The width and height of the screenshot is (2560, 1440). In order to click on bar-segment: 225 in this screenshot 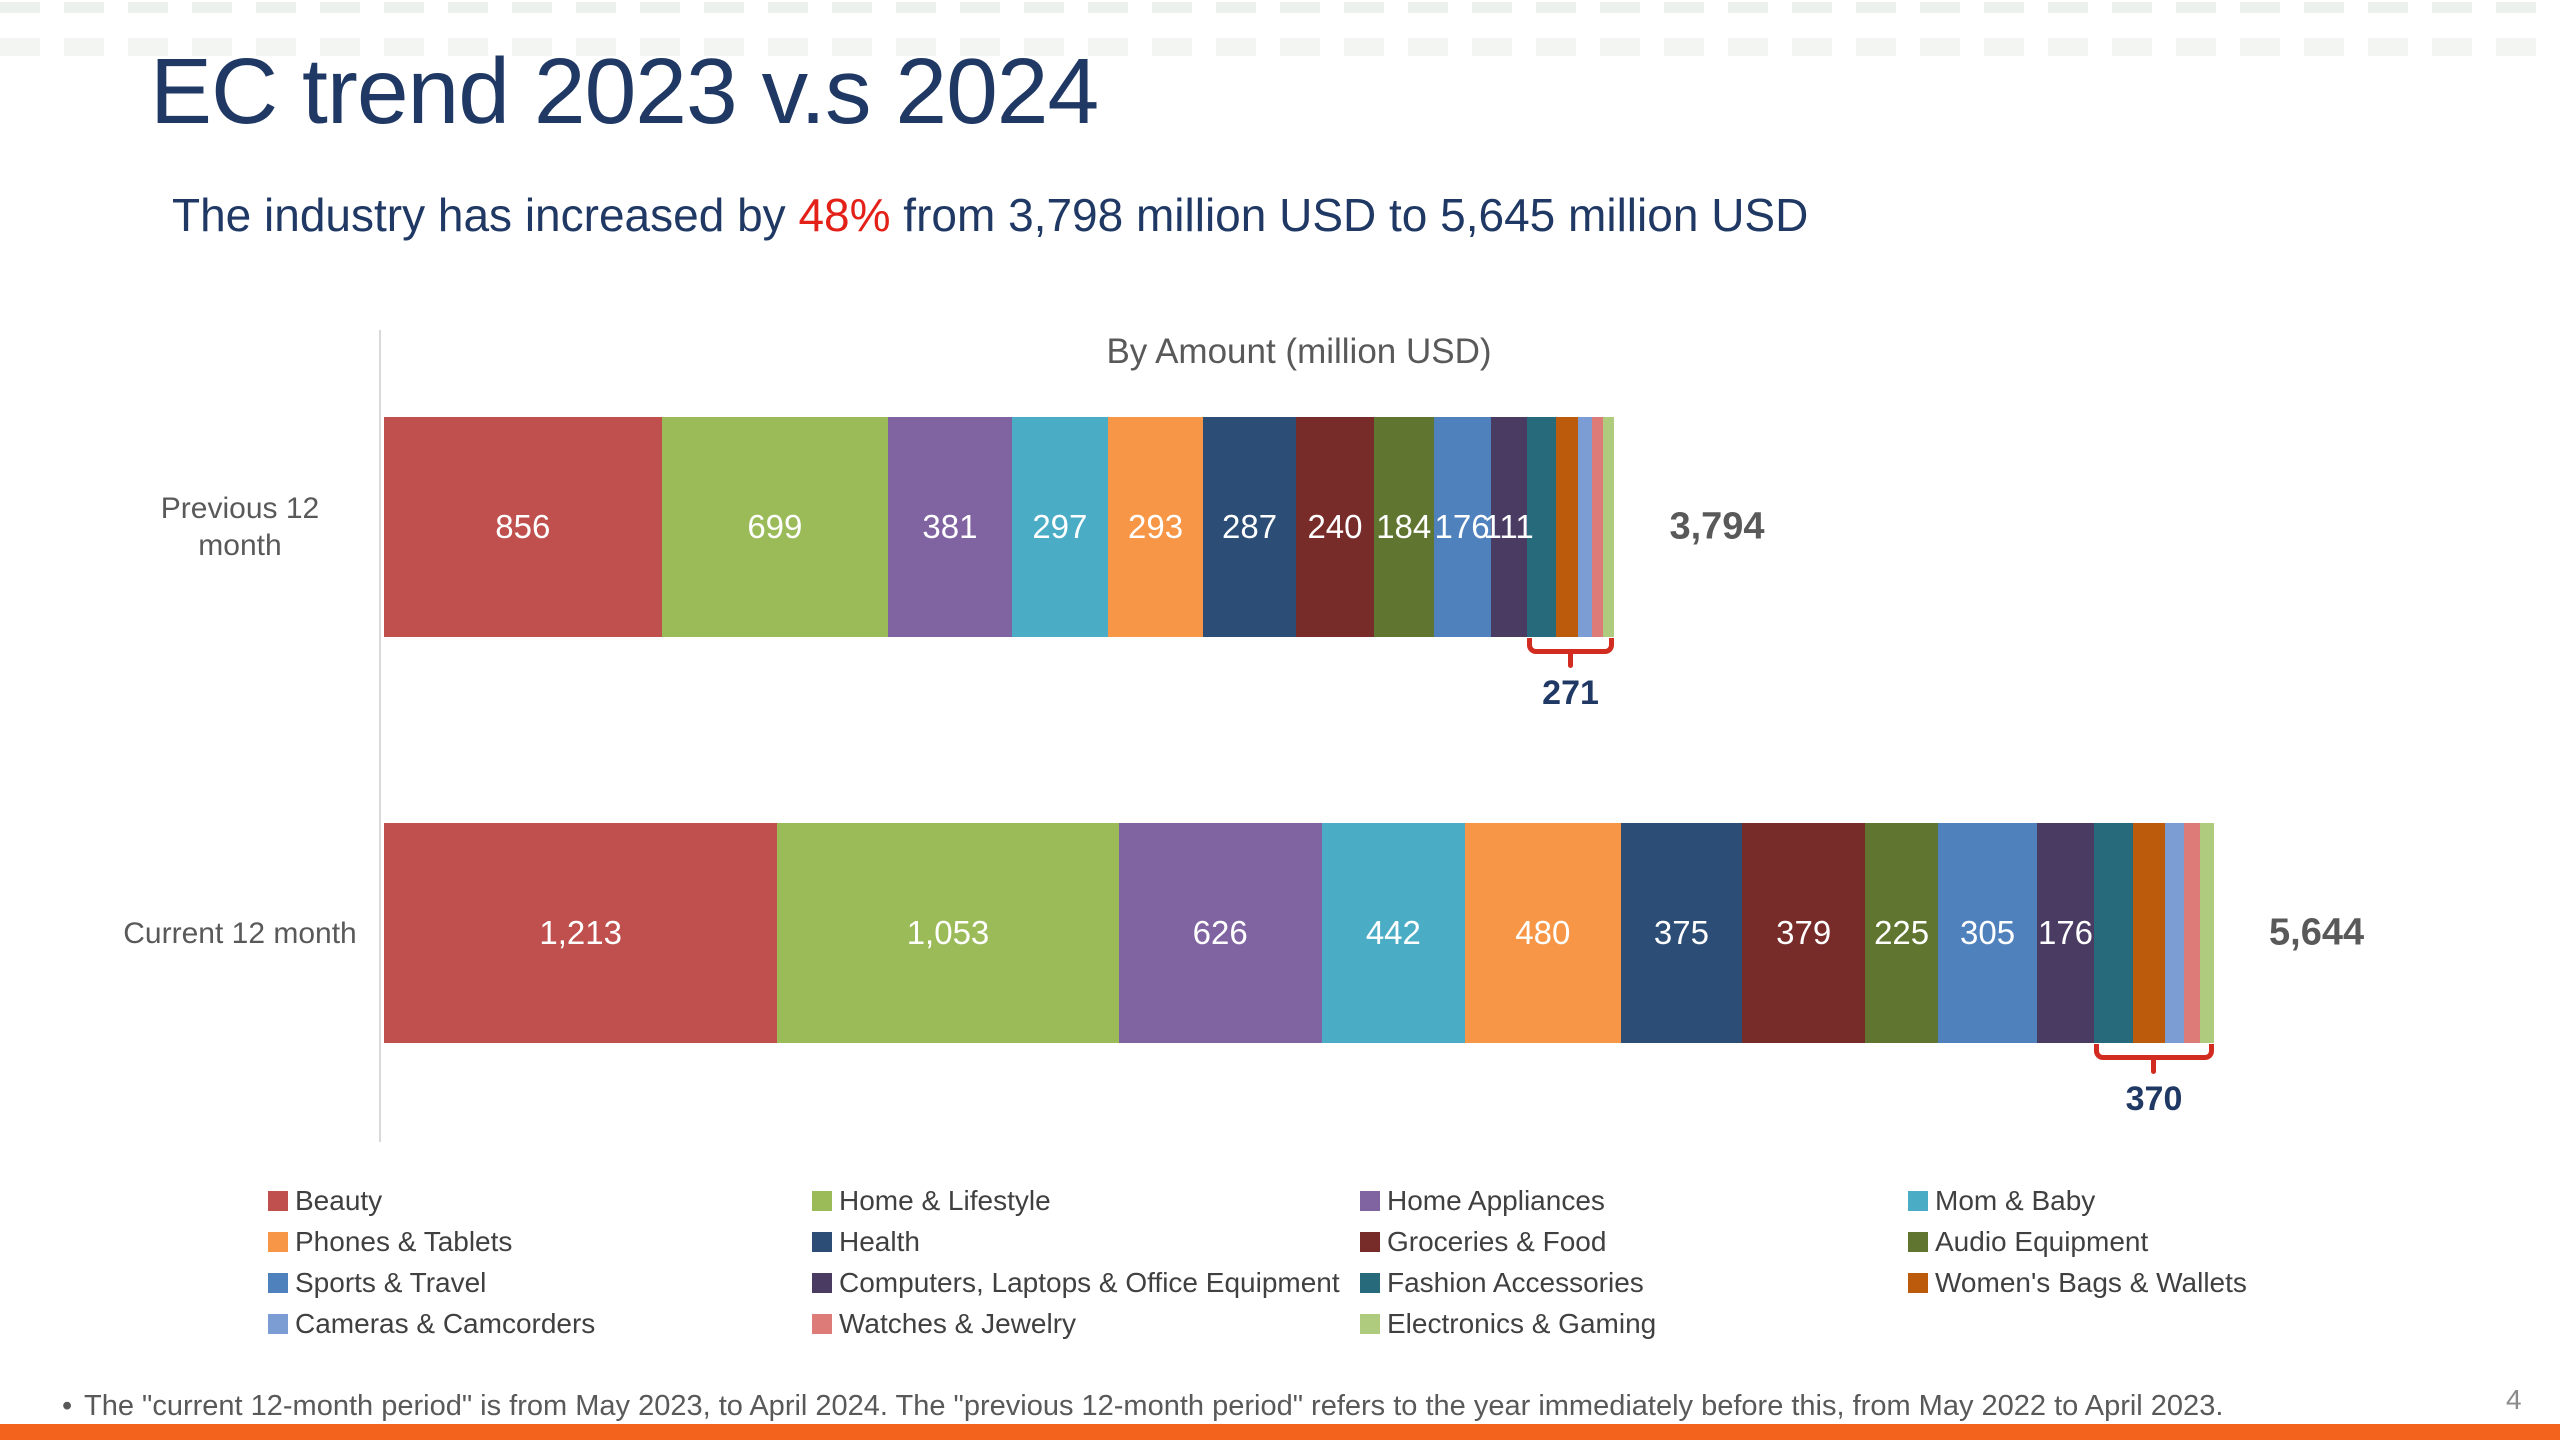, I will do `click(1902, 933)`.